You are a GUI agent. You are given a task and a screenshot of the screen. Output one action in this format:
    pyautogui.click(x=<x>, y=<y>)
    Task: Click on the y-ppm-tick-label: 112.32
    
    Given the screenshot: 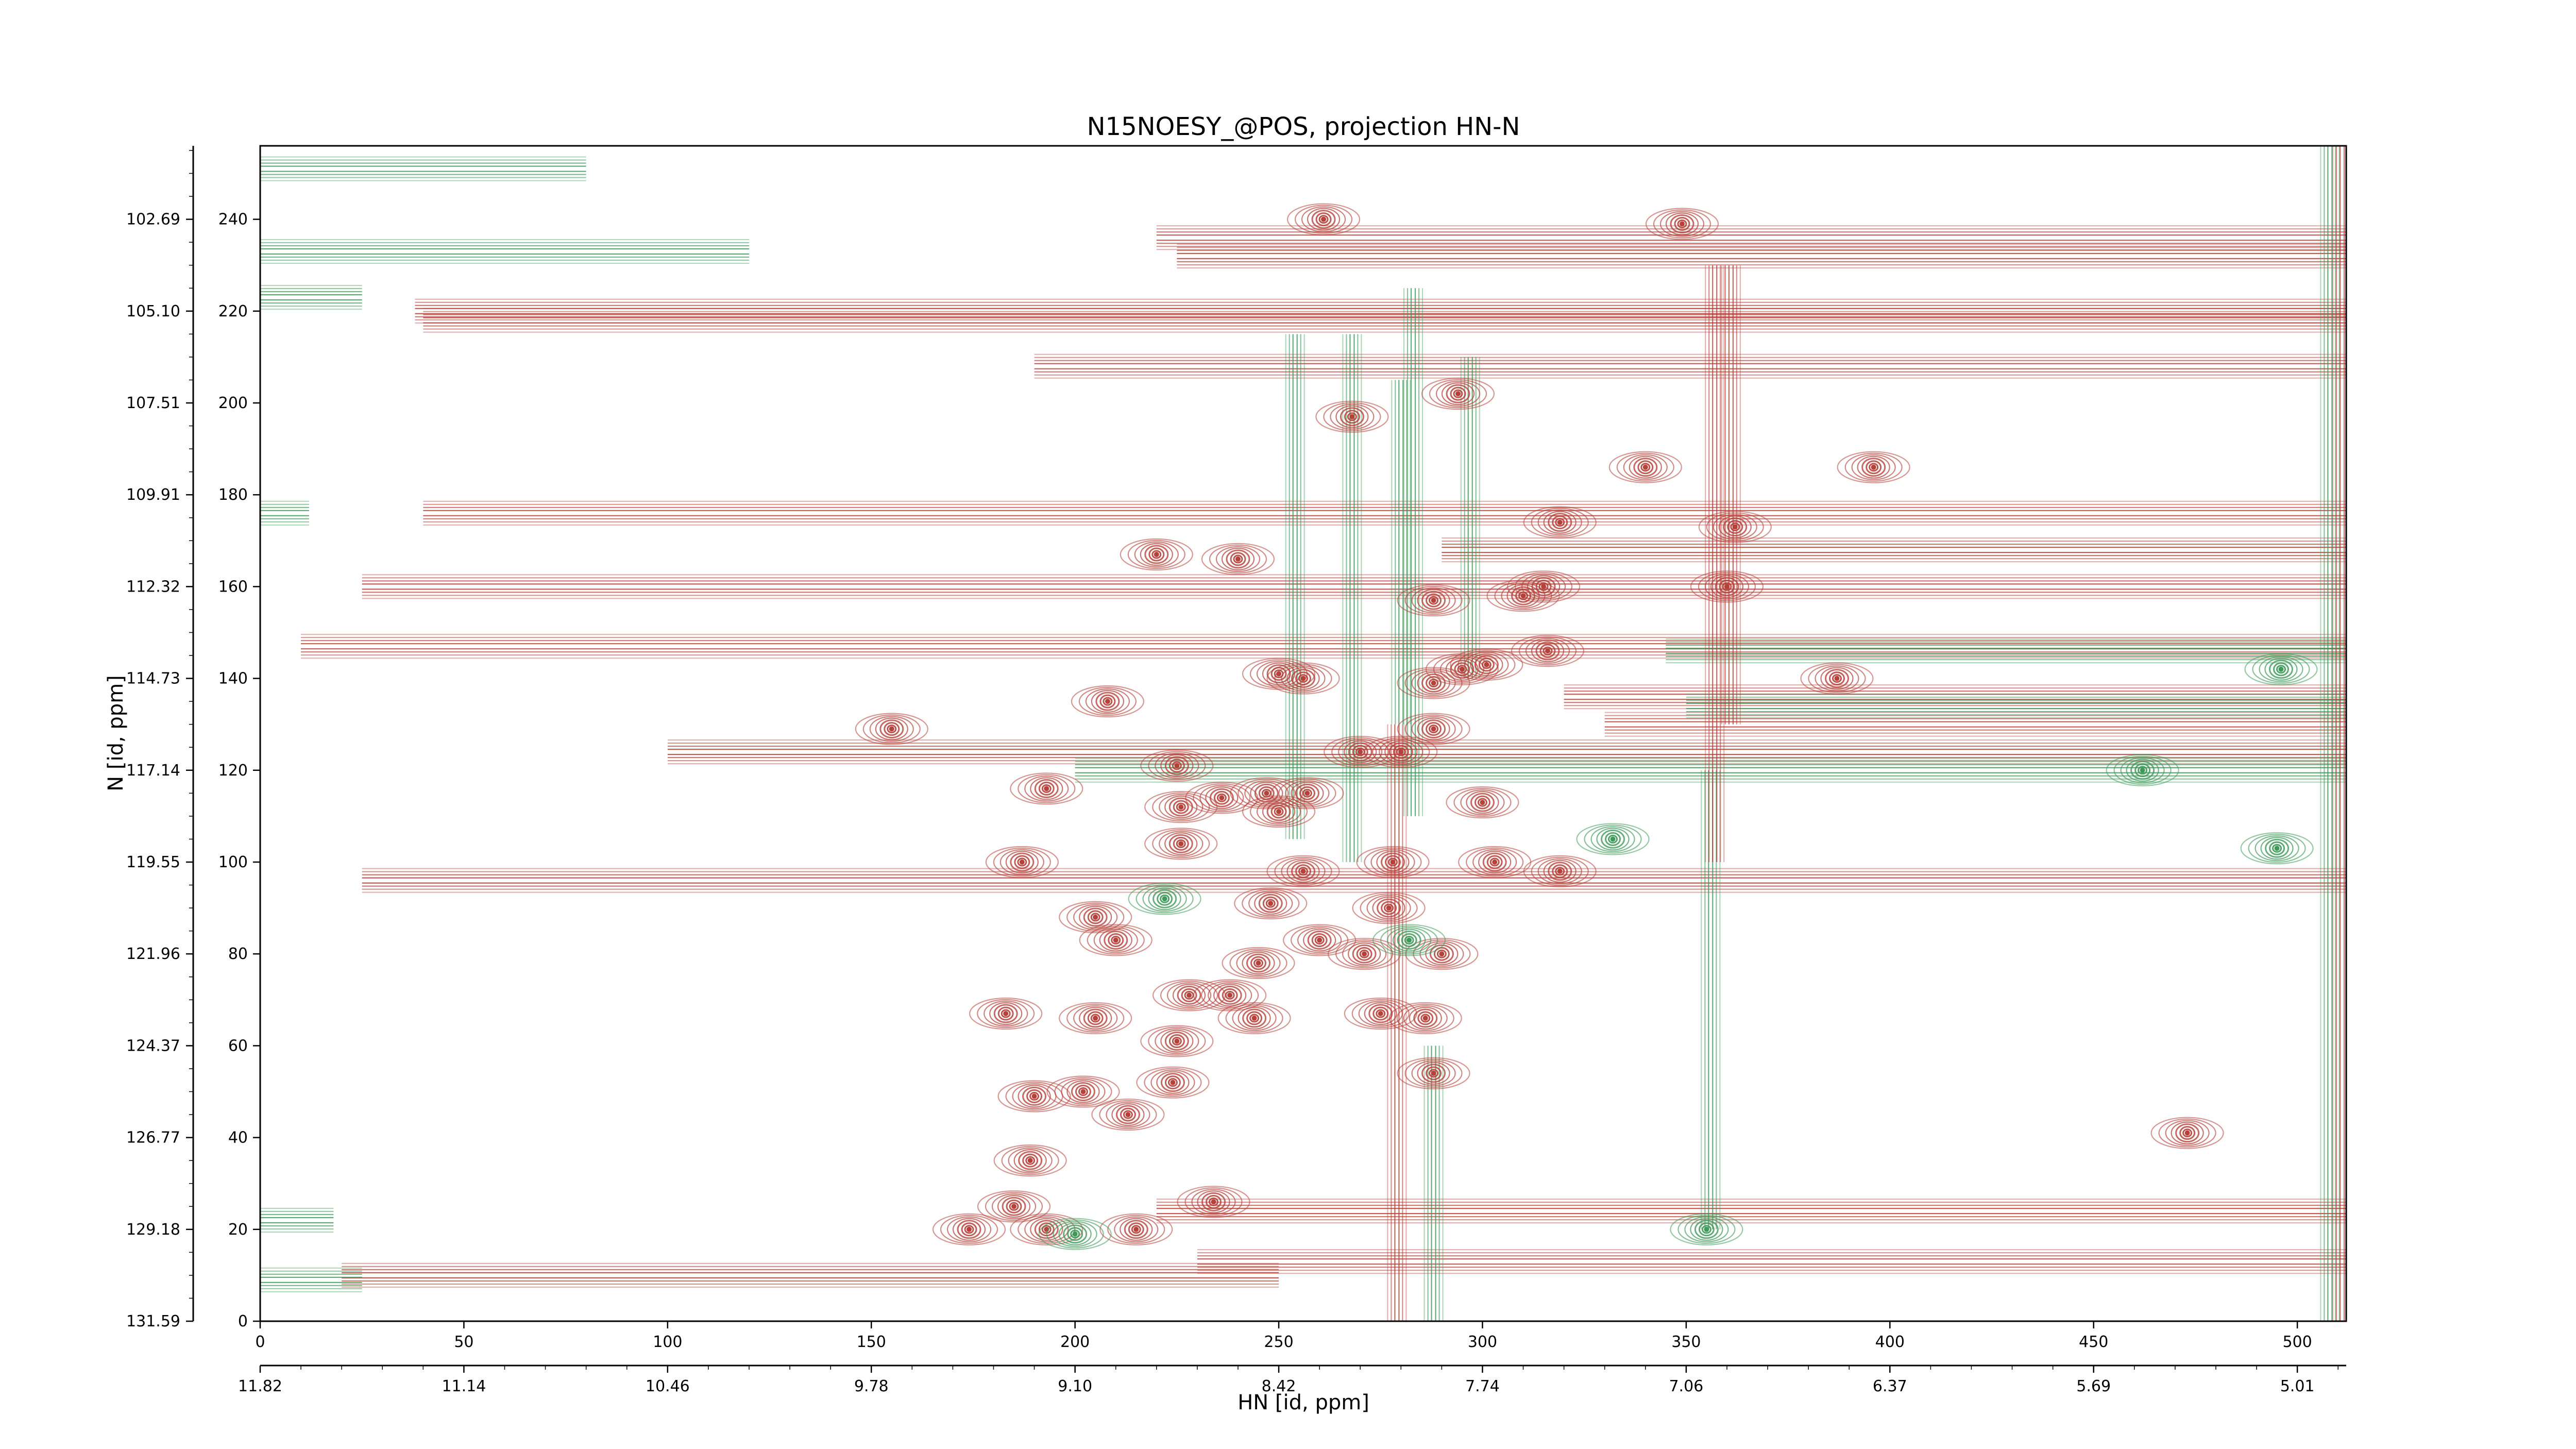 What is the action you would take?
    pyautogui.click(x=153, y=587)
    